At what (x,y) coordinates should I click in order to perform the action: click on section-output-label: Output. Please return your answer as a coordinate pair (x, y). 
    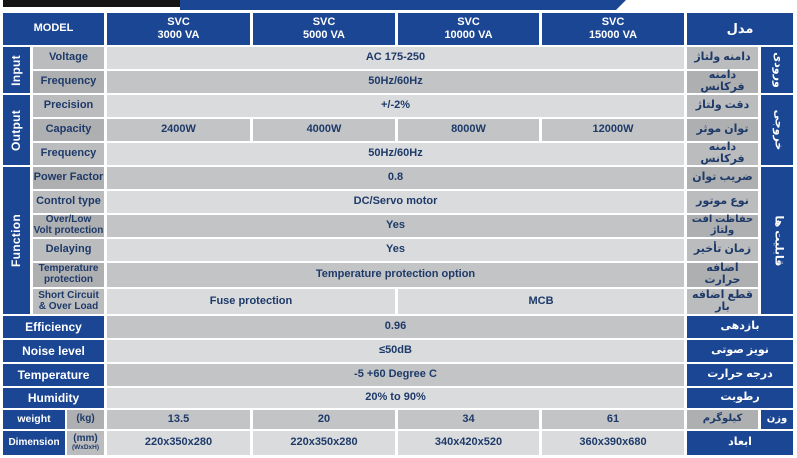
    Looking at the image, I should click on (16, 130).